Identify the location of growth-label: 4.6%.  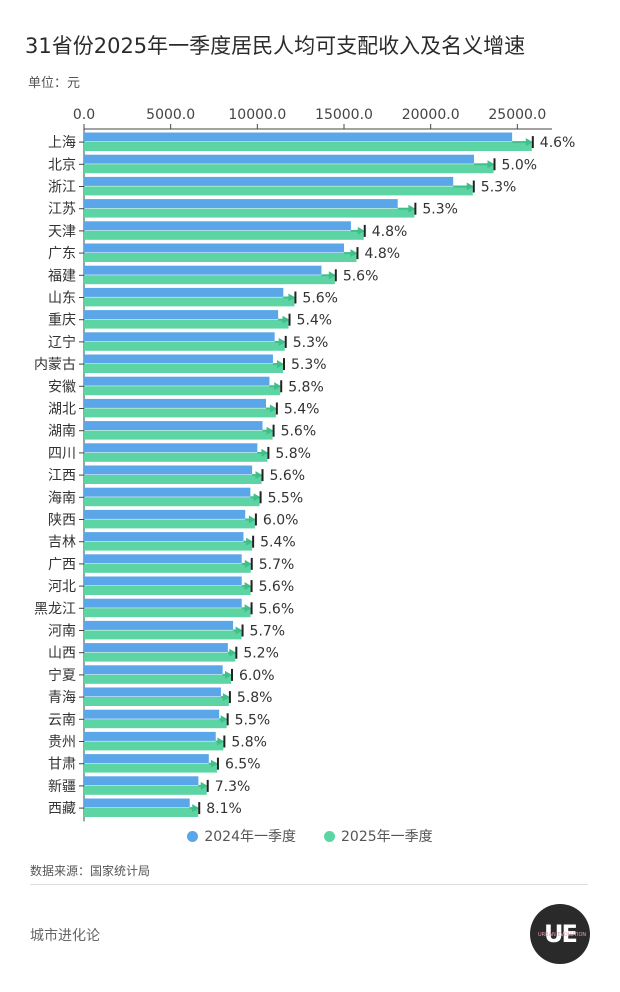
(558, 143).